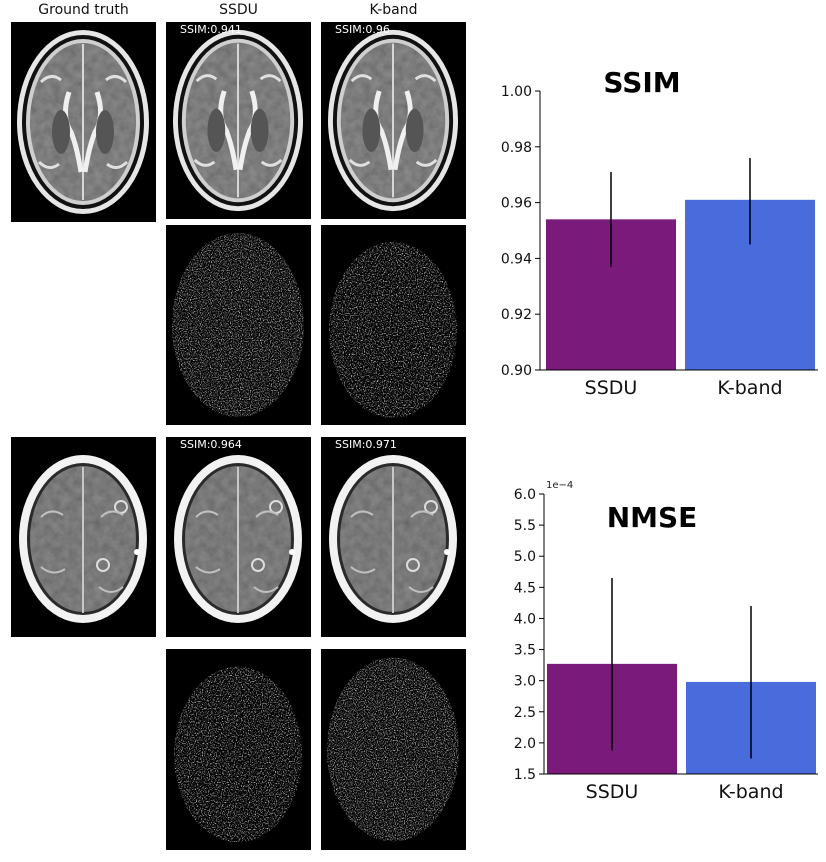  Describe the element at coordinates (393, 10) in the screenshot. I see `header-kband: K-band` at that location.